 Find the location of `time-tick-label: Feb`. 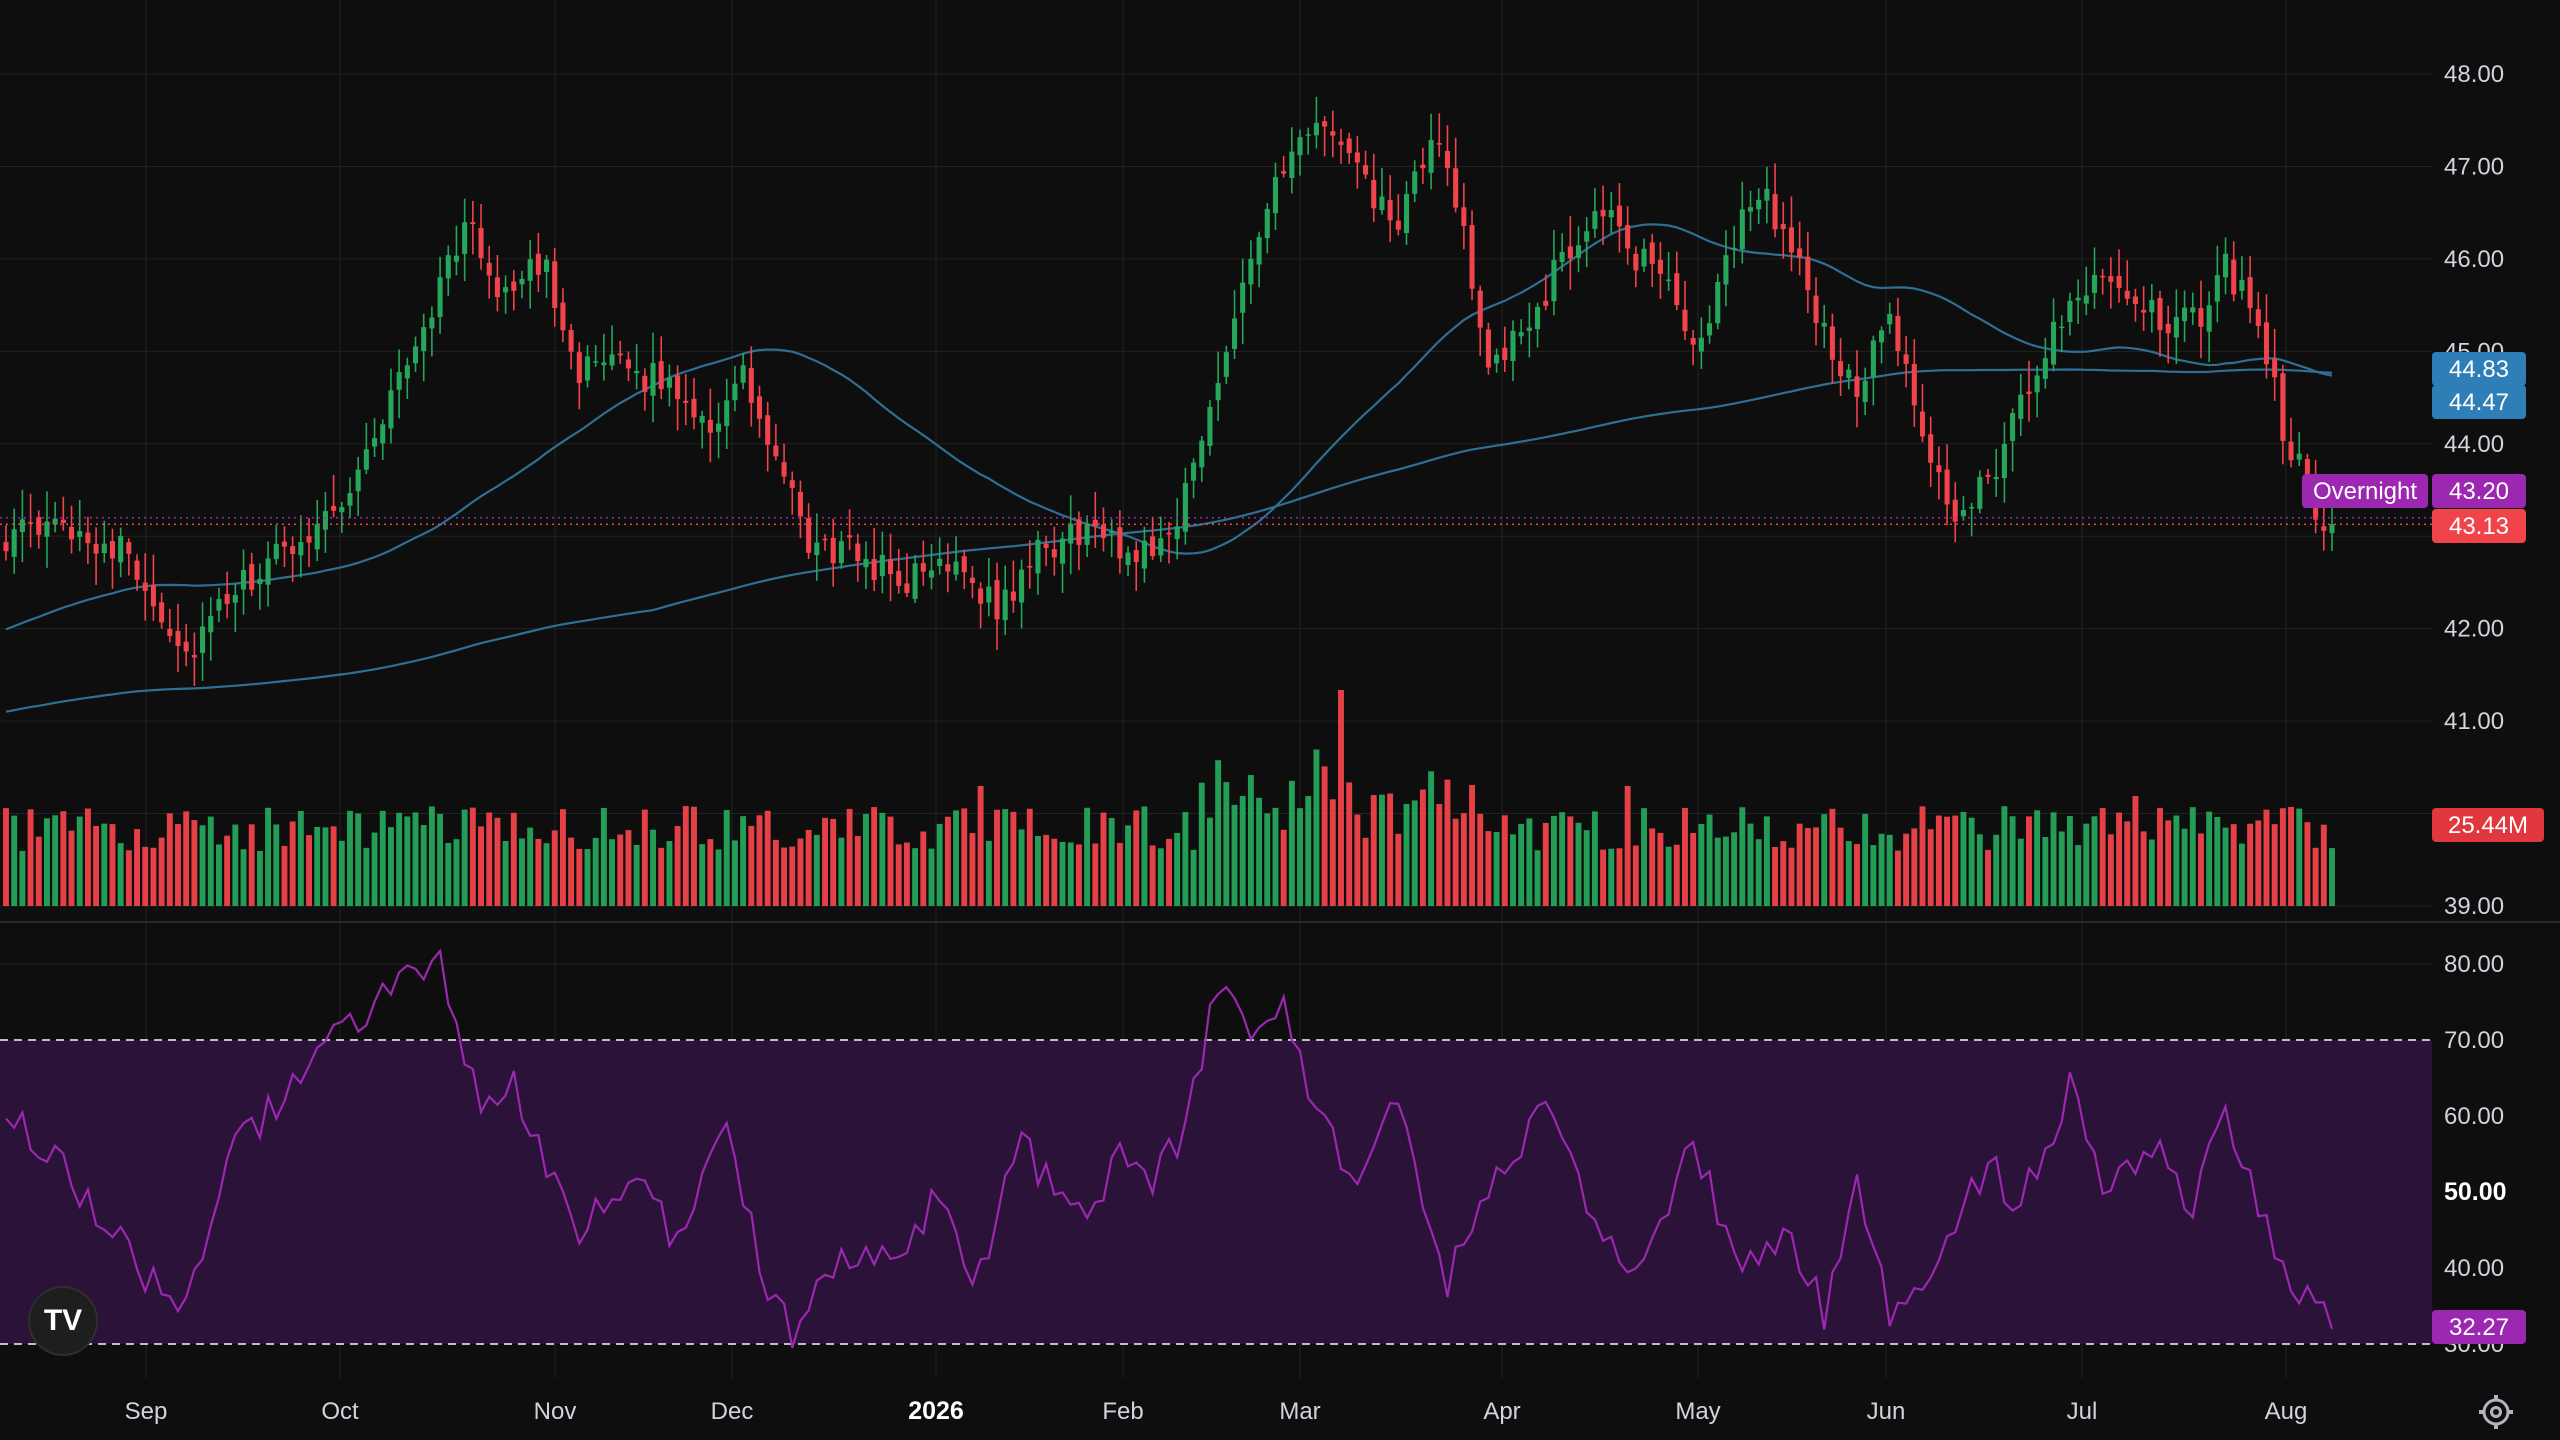

time-tick-label: Feb is located at coordinates (1122, 1411).